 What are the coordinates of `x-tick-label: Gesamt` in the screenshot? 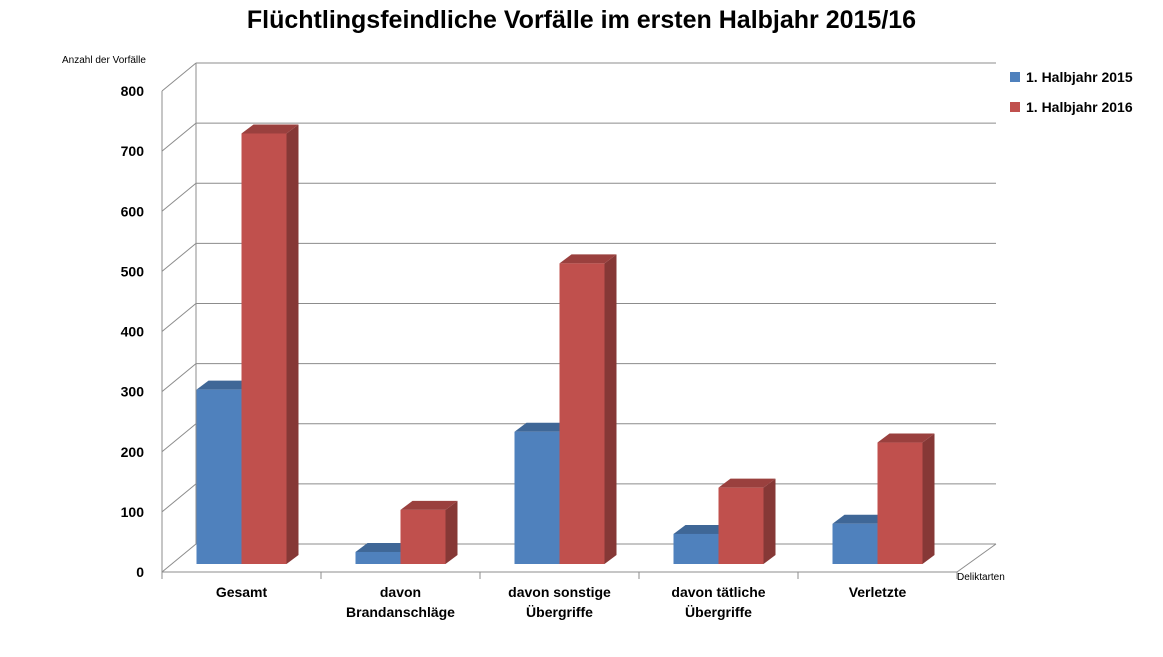 It's located at (242, 592).